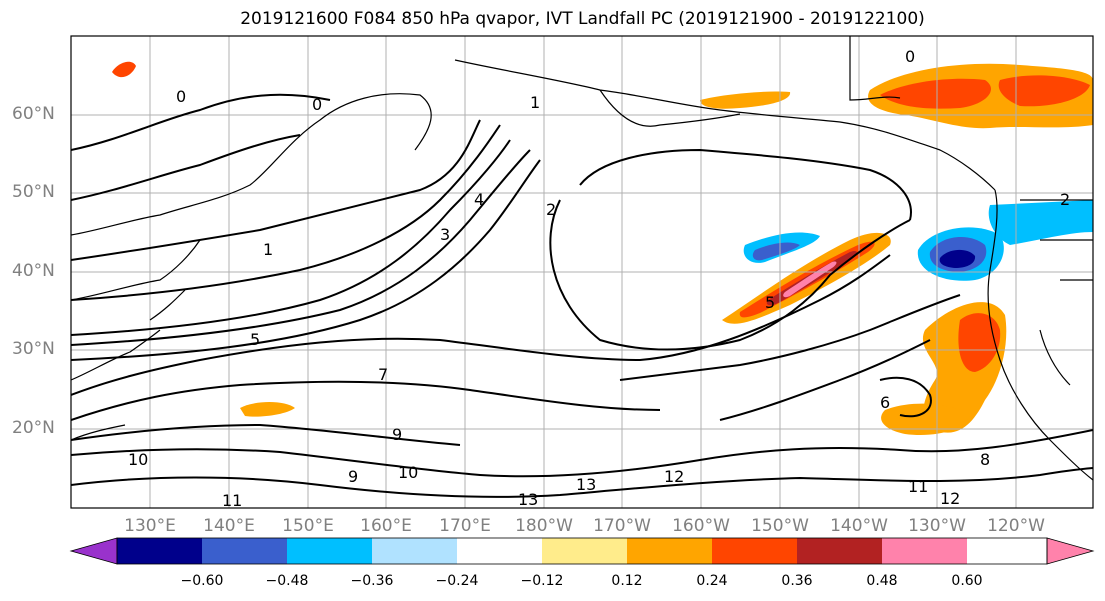  What do you see at coordinates (33, 114) in the screenshot?
I see `lat-label: 60°N` at bounding box center [33, 114].